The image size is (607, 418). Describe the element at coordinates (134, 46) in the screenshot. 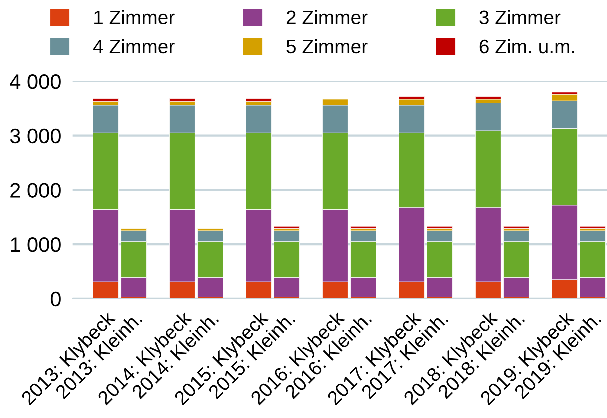

I see `legend-label: 4 Zimmer` at that location.